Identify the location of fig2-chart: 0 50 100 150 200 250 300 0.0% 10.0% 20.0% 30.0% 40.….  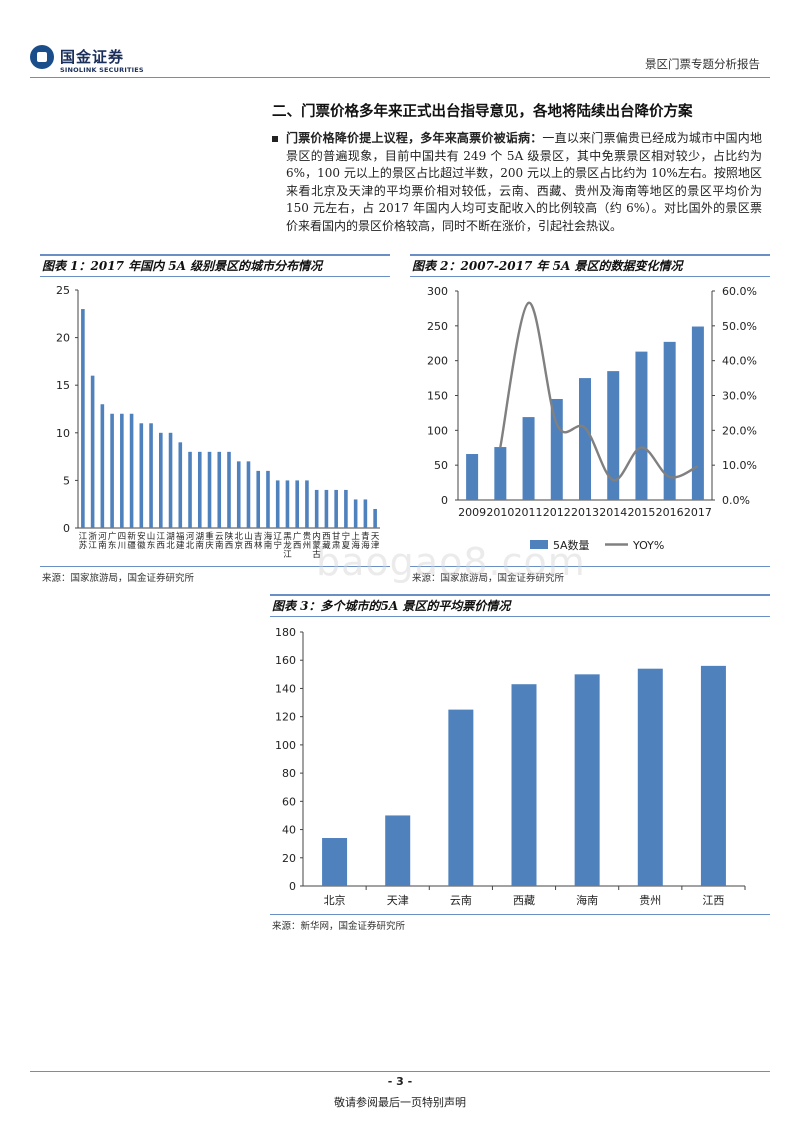
(592, 418).